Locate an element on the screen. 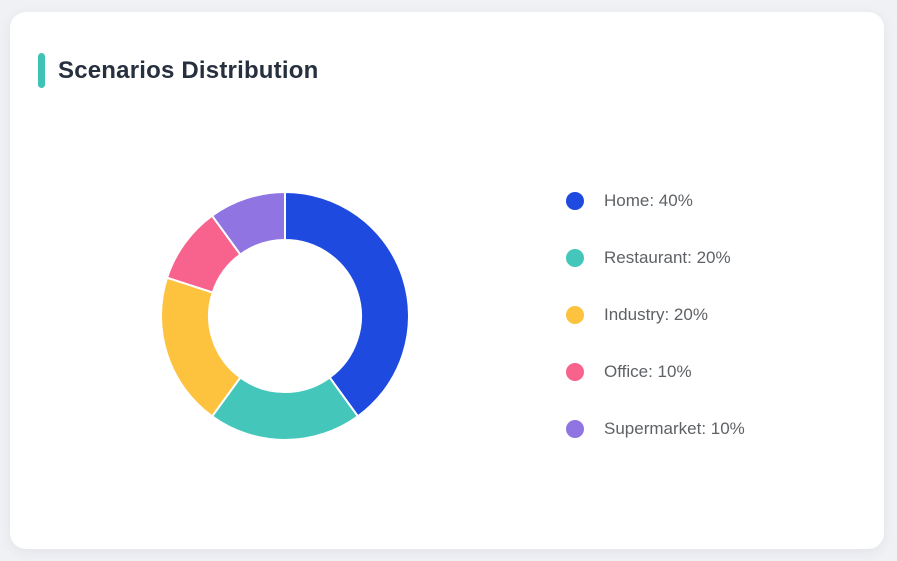 Image resolution: width=897 pixels, height=561 pixels. chart-title: Scenarios Distribution is located at coordinates (188, 70).